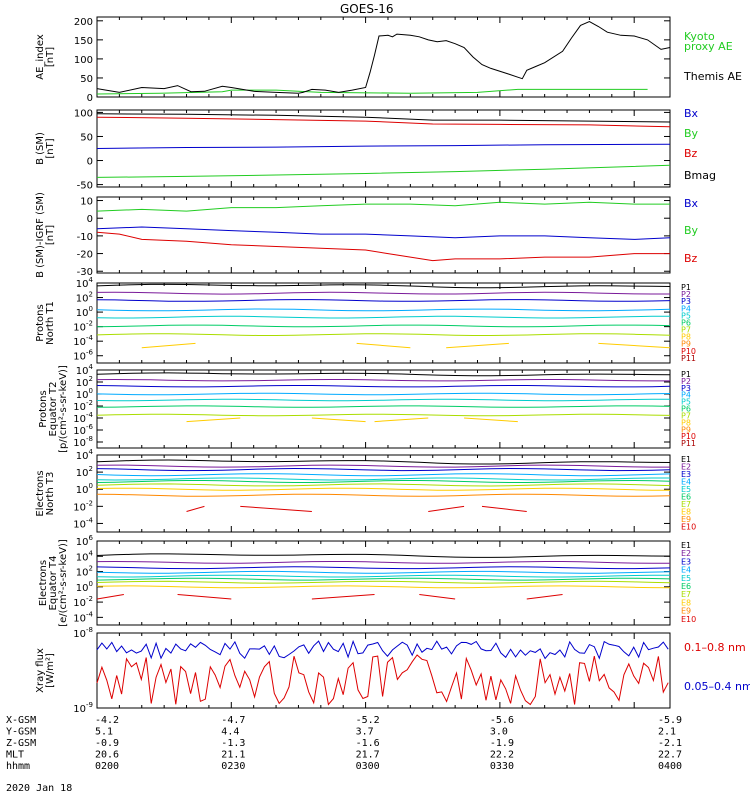  What do you see at coordinates (670, 743) in the screenshot?
I see `footer-value: -2.1` at bounding box center [670, 743].